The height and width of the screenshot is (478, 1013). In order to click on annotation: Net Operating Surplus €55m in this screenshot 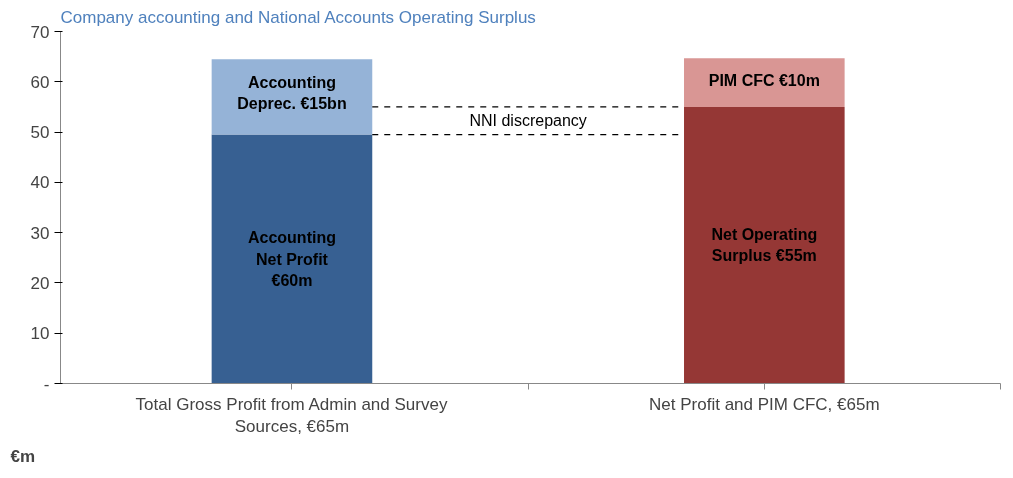, I will do `click(764, 245)`.